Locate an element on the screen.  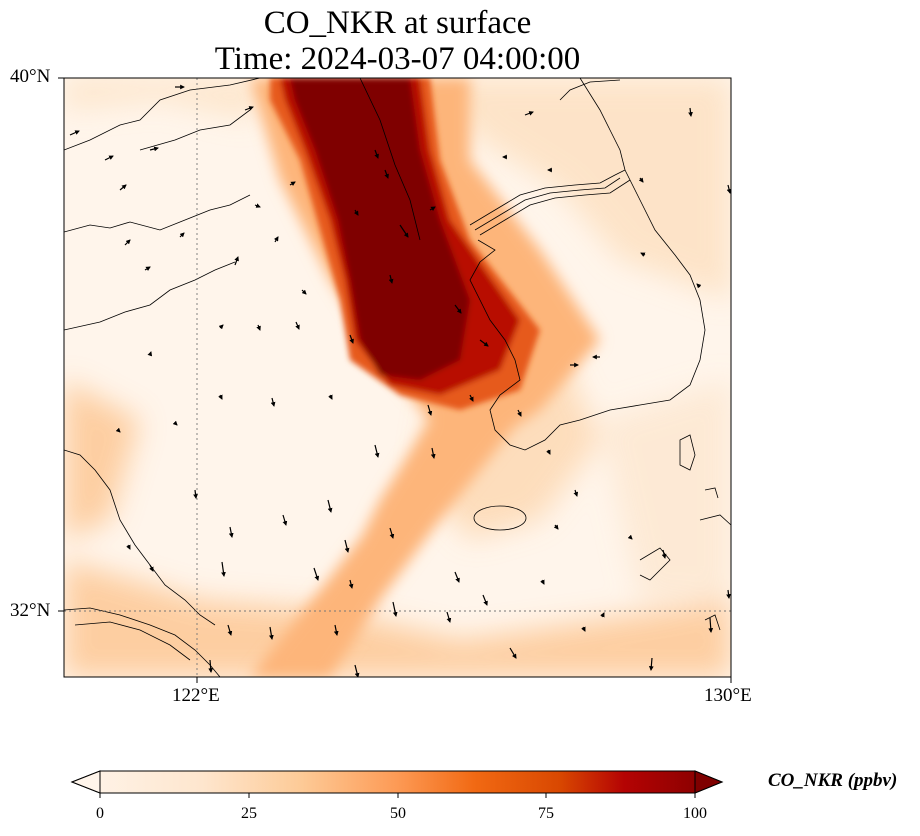
figure-title-line2: Time: 2024-03-07 04:00:00 is located at coordinates (397, 59).